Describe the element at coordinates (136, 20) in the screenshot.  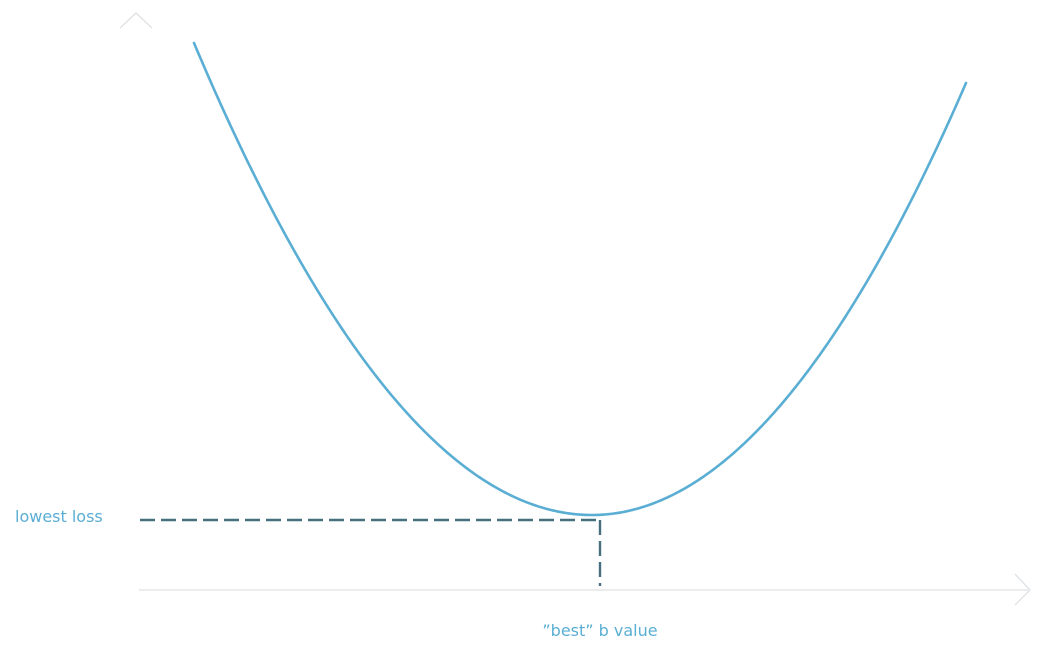
I see `y-axis-arrow-icon` at that location.